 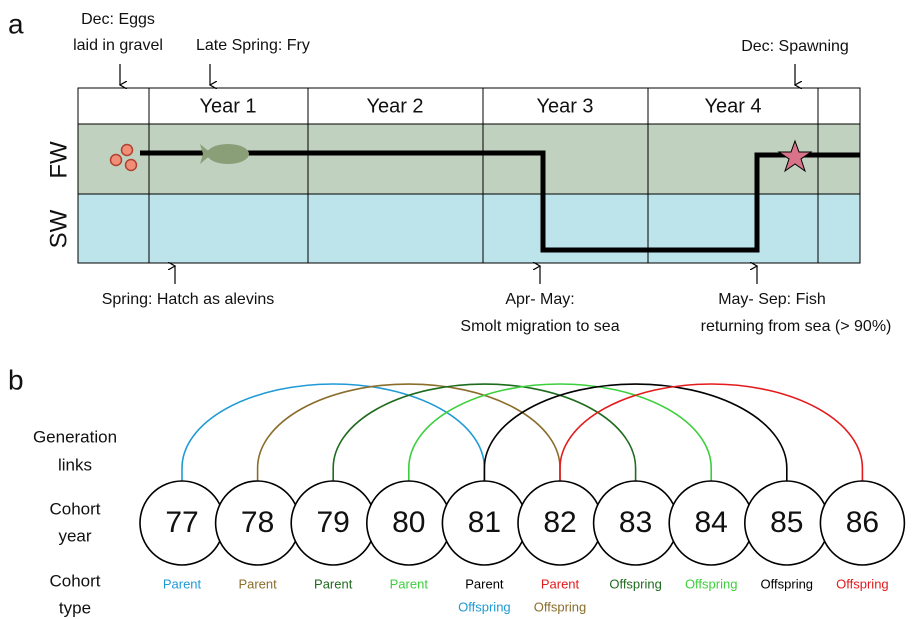 I want to click on eggs, so click(x=123, y=157).